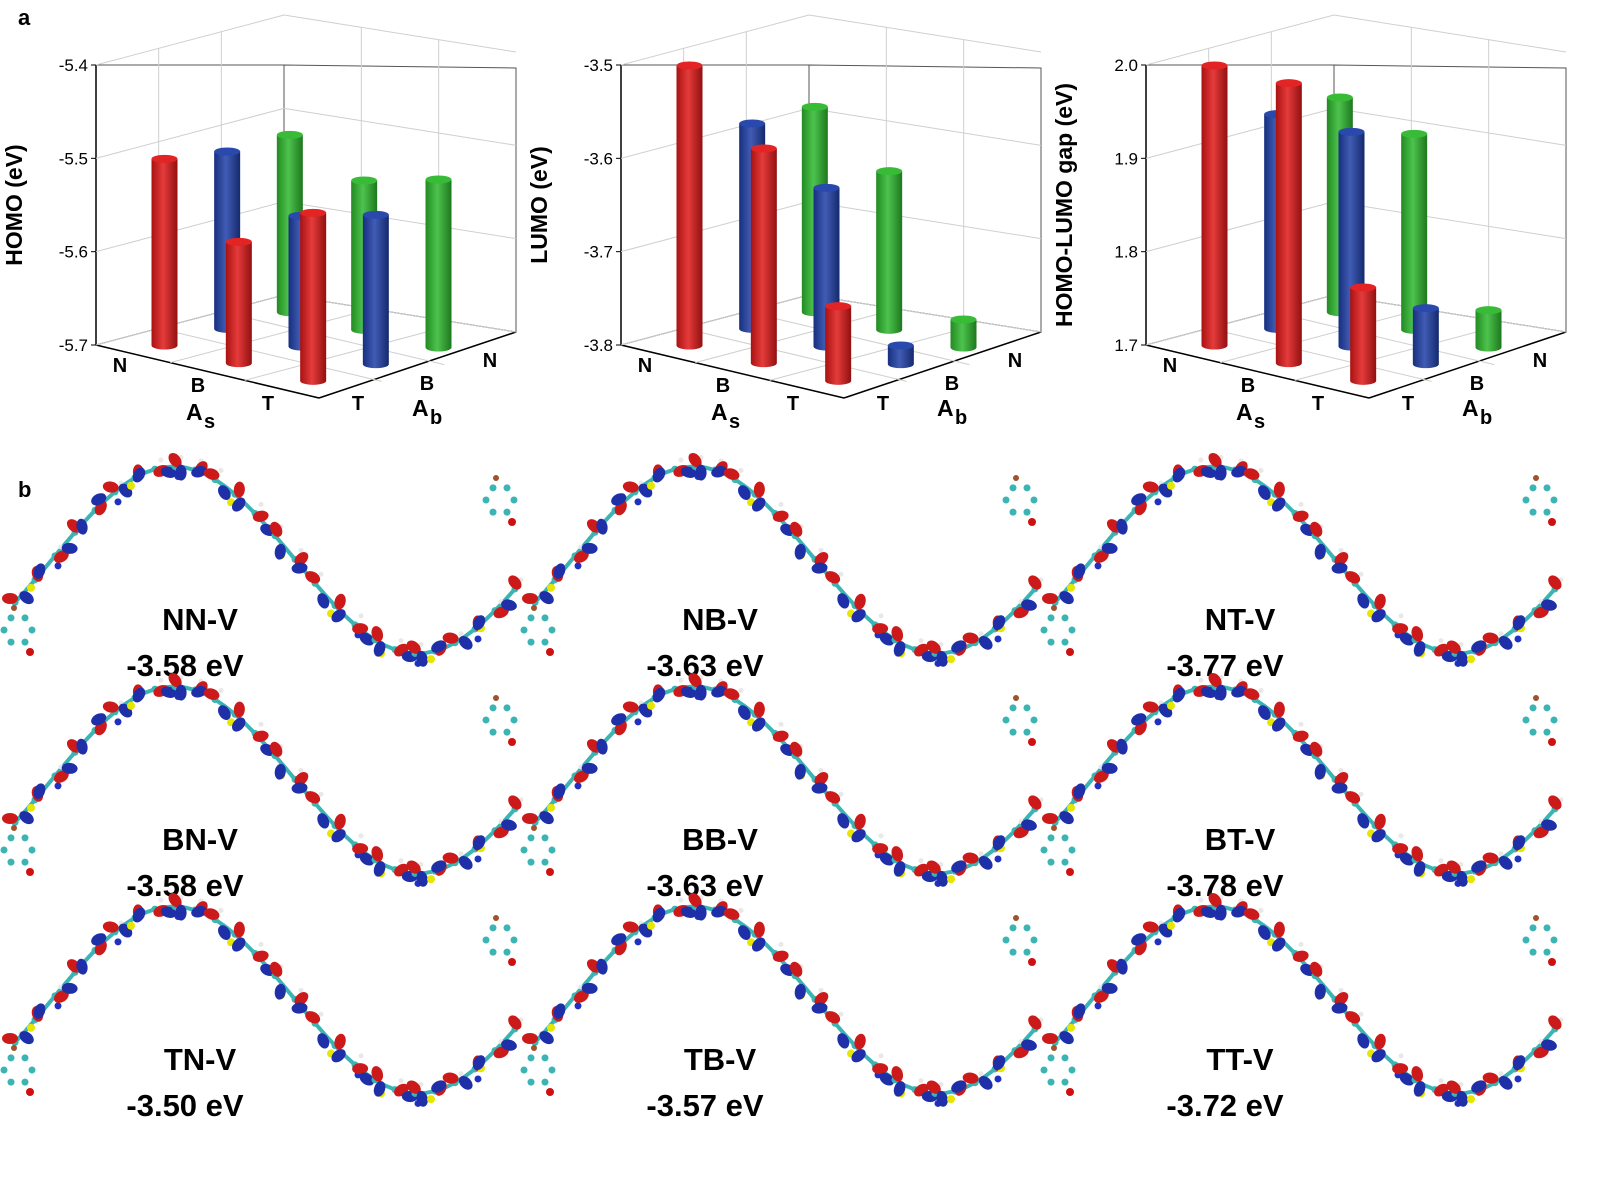  What do you see at coordinates (313, 212) in the screenshot?
I see `bar-top` at bounding box center [313, 212].